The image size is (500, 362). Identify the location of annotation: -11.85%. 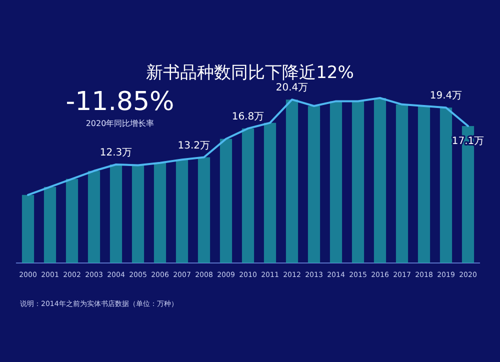
(120, 102).